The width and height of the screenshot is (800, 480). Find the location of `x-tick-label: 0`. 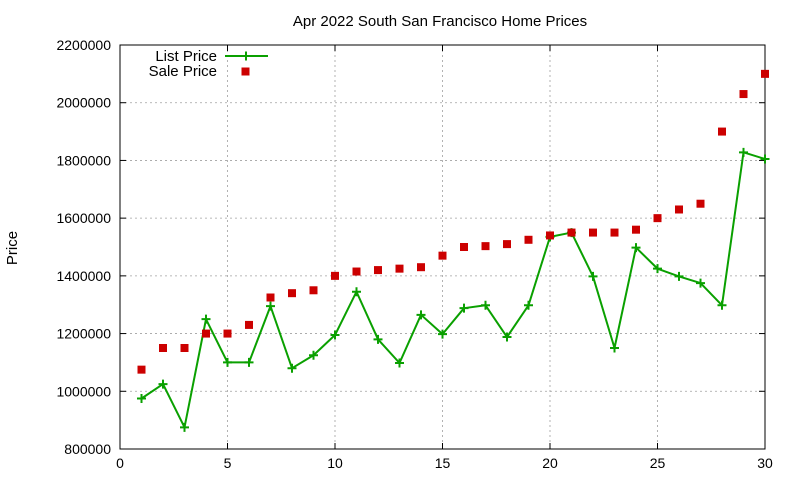

x-tick-label: 0 is located at coordinates (120, 463).